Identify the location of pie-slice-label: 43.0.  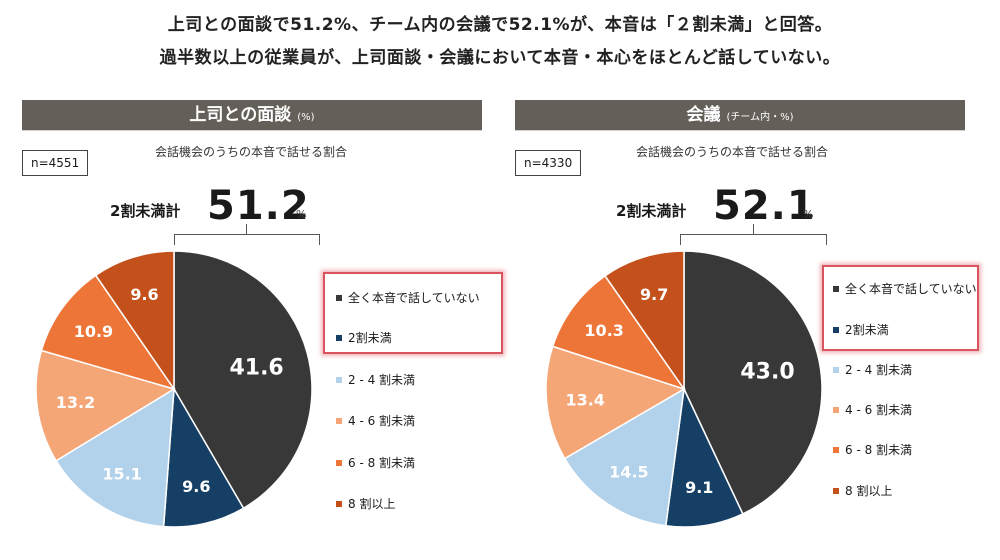
(767, 371).